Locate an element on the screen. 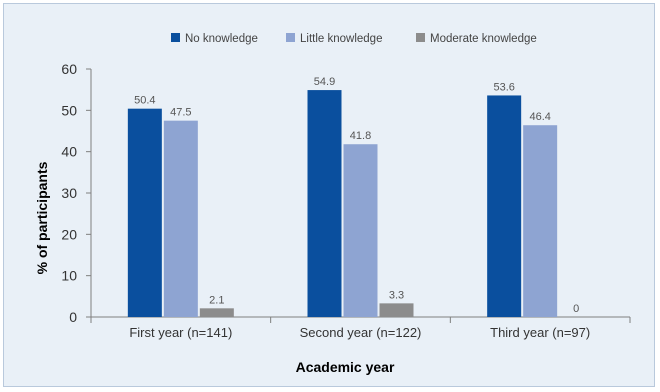 The width and height of the screenshot is (660, 392). y-tick-label: 20 is located at coordinates (69, 234).